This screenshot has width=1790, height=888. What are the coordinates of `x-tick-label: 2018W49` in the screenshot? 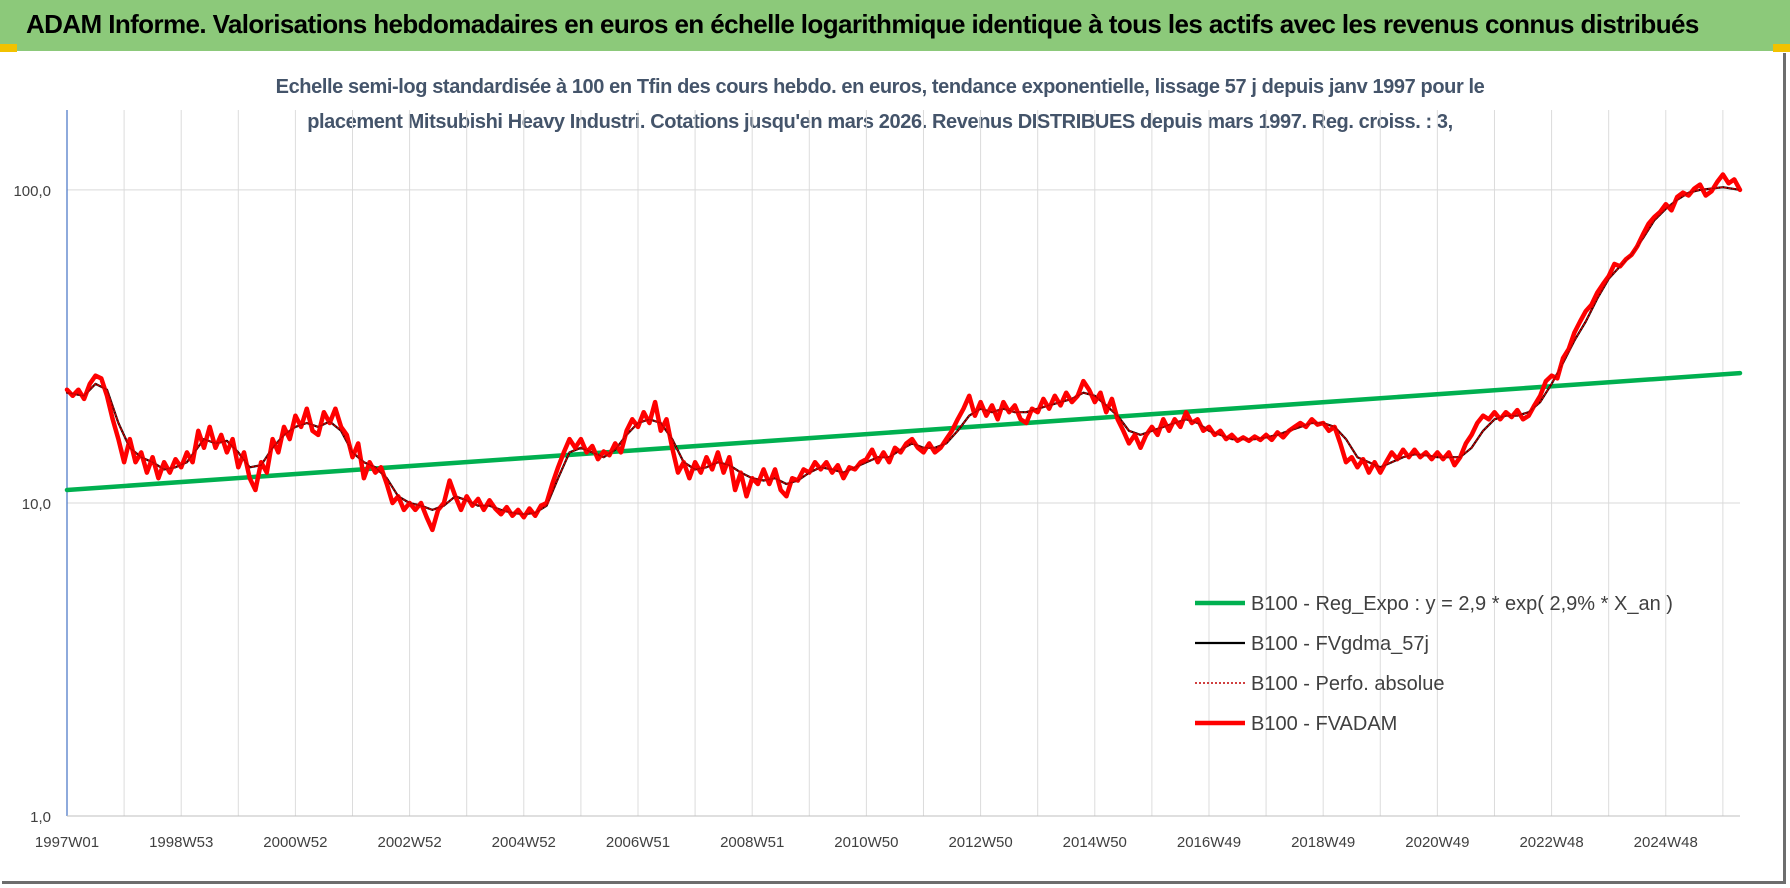 It's located at (1323, 842).